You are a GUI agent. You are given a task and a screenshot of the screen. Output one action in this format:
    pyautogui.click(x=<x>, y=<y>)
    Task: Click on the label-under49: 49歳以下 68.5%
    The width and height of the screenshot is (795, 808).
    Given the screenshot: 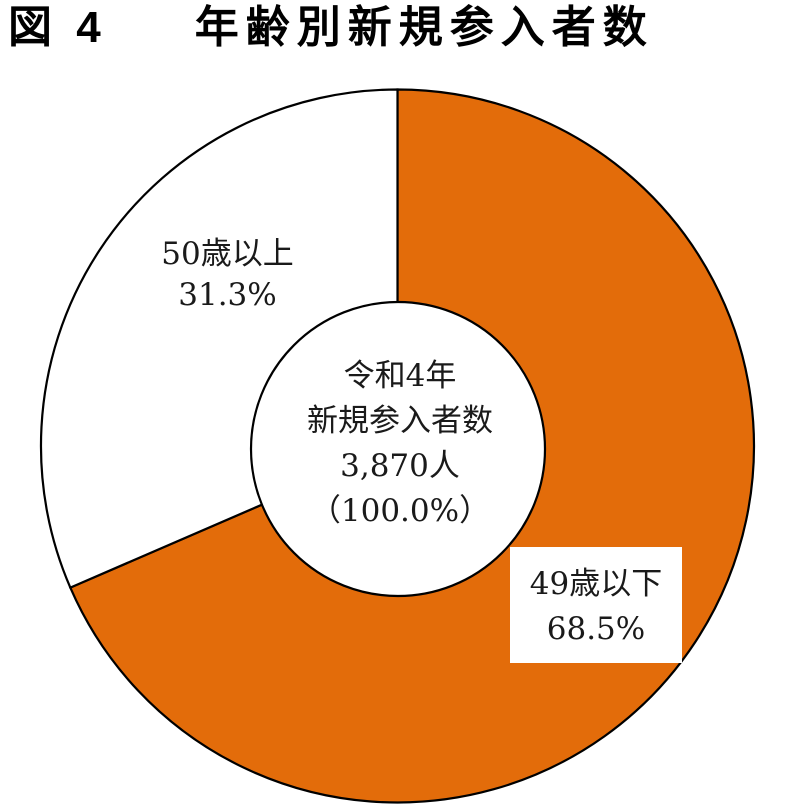 What is the action you would take?
    pyautogui.click(x=596, y=605)
    